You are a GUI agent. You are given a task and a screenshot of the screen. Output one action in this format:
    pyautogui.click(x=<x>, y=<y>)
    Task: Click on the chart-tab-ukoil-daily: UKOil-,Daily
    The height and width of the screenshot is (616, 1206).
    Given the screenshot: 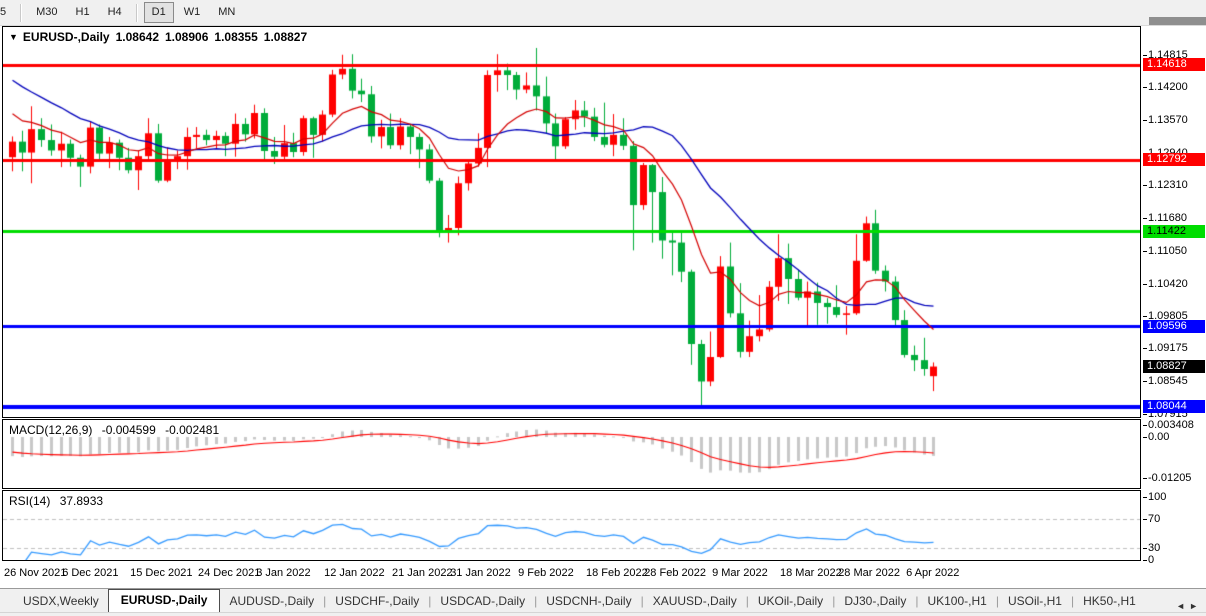 What is the action you would take?
    pyautogui.click(x=790, y=601)
    